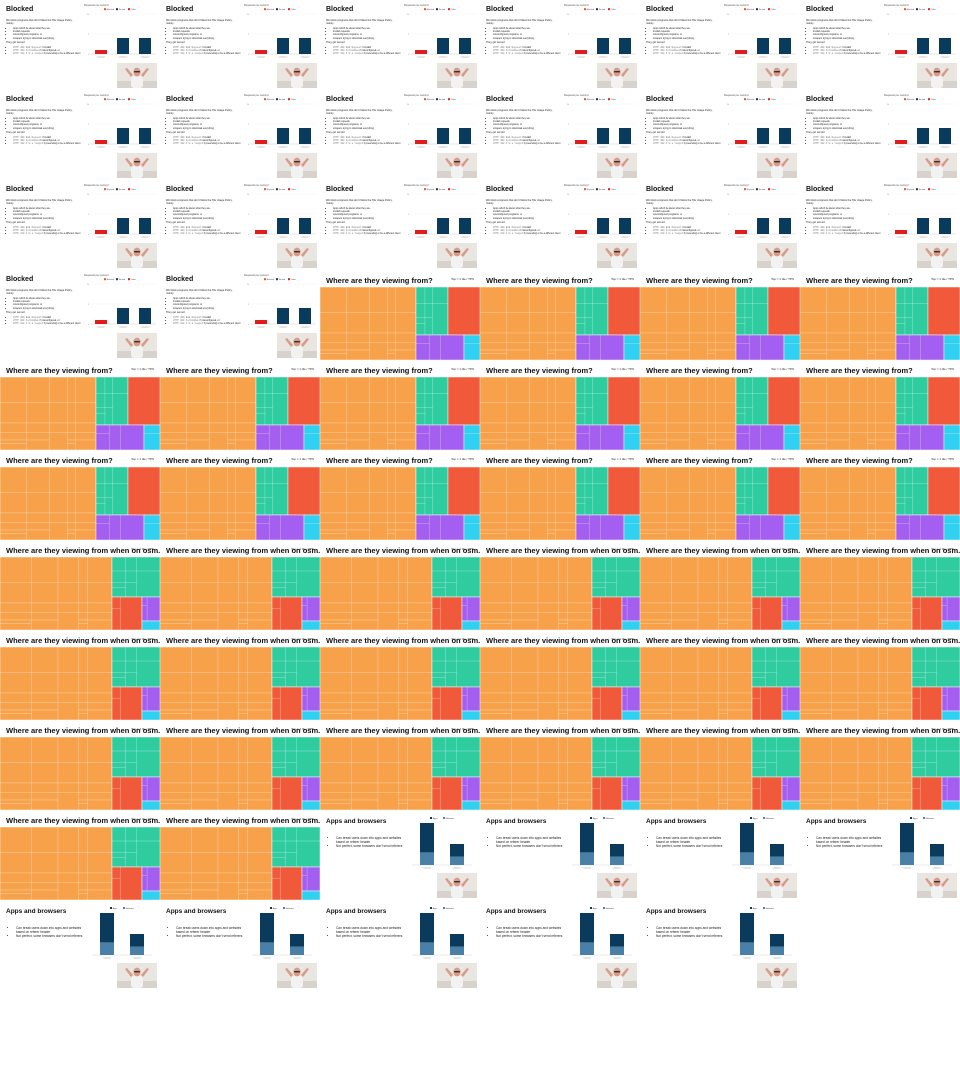 The height and width of the screenshot is (1080, 960). I want to click on viewer-location-treemap, so click(720, 323).